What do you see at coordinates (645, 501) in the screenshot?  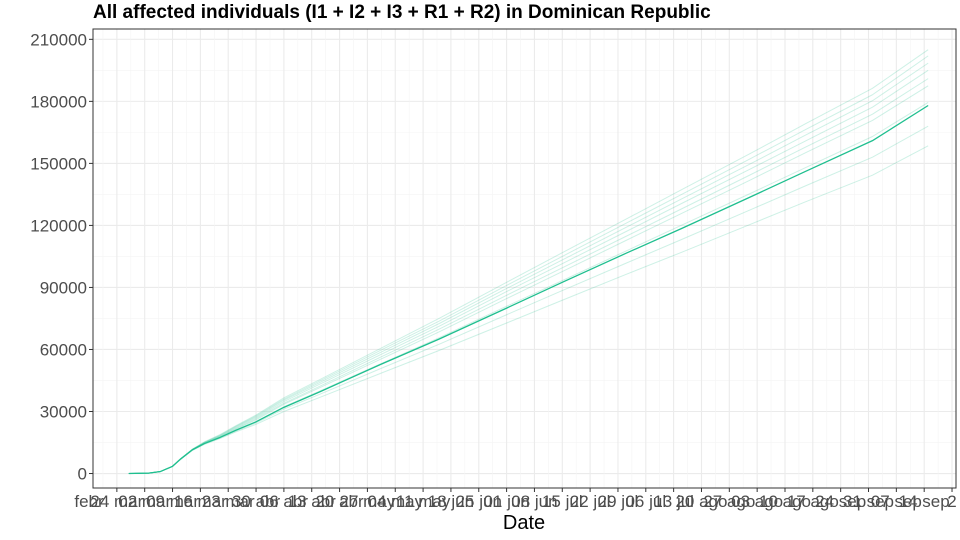 I see `x-tick-label: 06 jul` at bounding box center [645, 501].